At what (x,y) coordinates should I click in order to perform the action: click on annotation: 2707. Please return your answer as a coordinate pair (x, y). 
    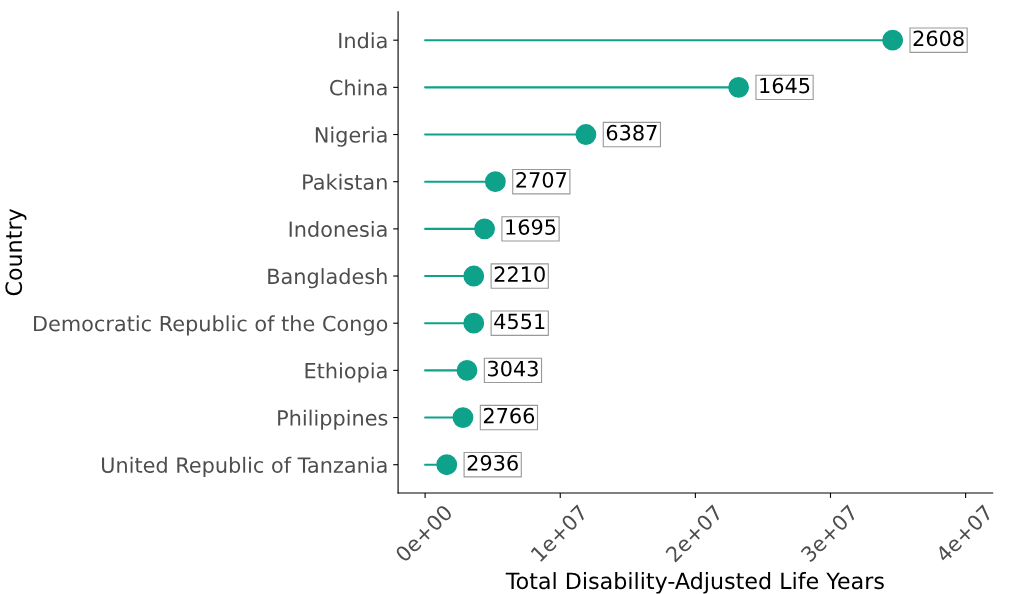
    Looking at the image, I should click on (541, 179).